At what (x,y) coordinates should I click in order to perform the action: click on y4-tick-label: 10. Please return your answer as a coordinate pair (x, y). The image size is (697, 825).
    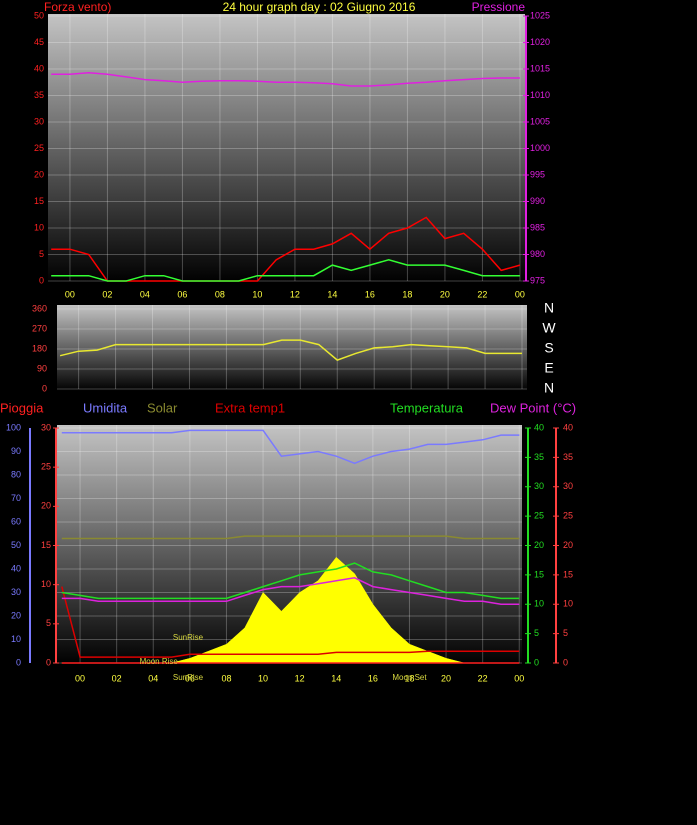
    Looking at the image, I should click on (568, 604).